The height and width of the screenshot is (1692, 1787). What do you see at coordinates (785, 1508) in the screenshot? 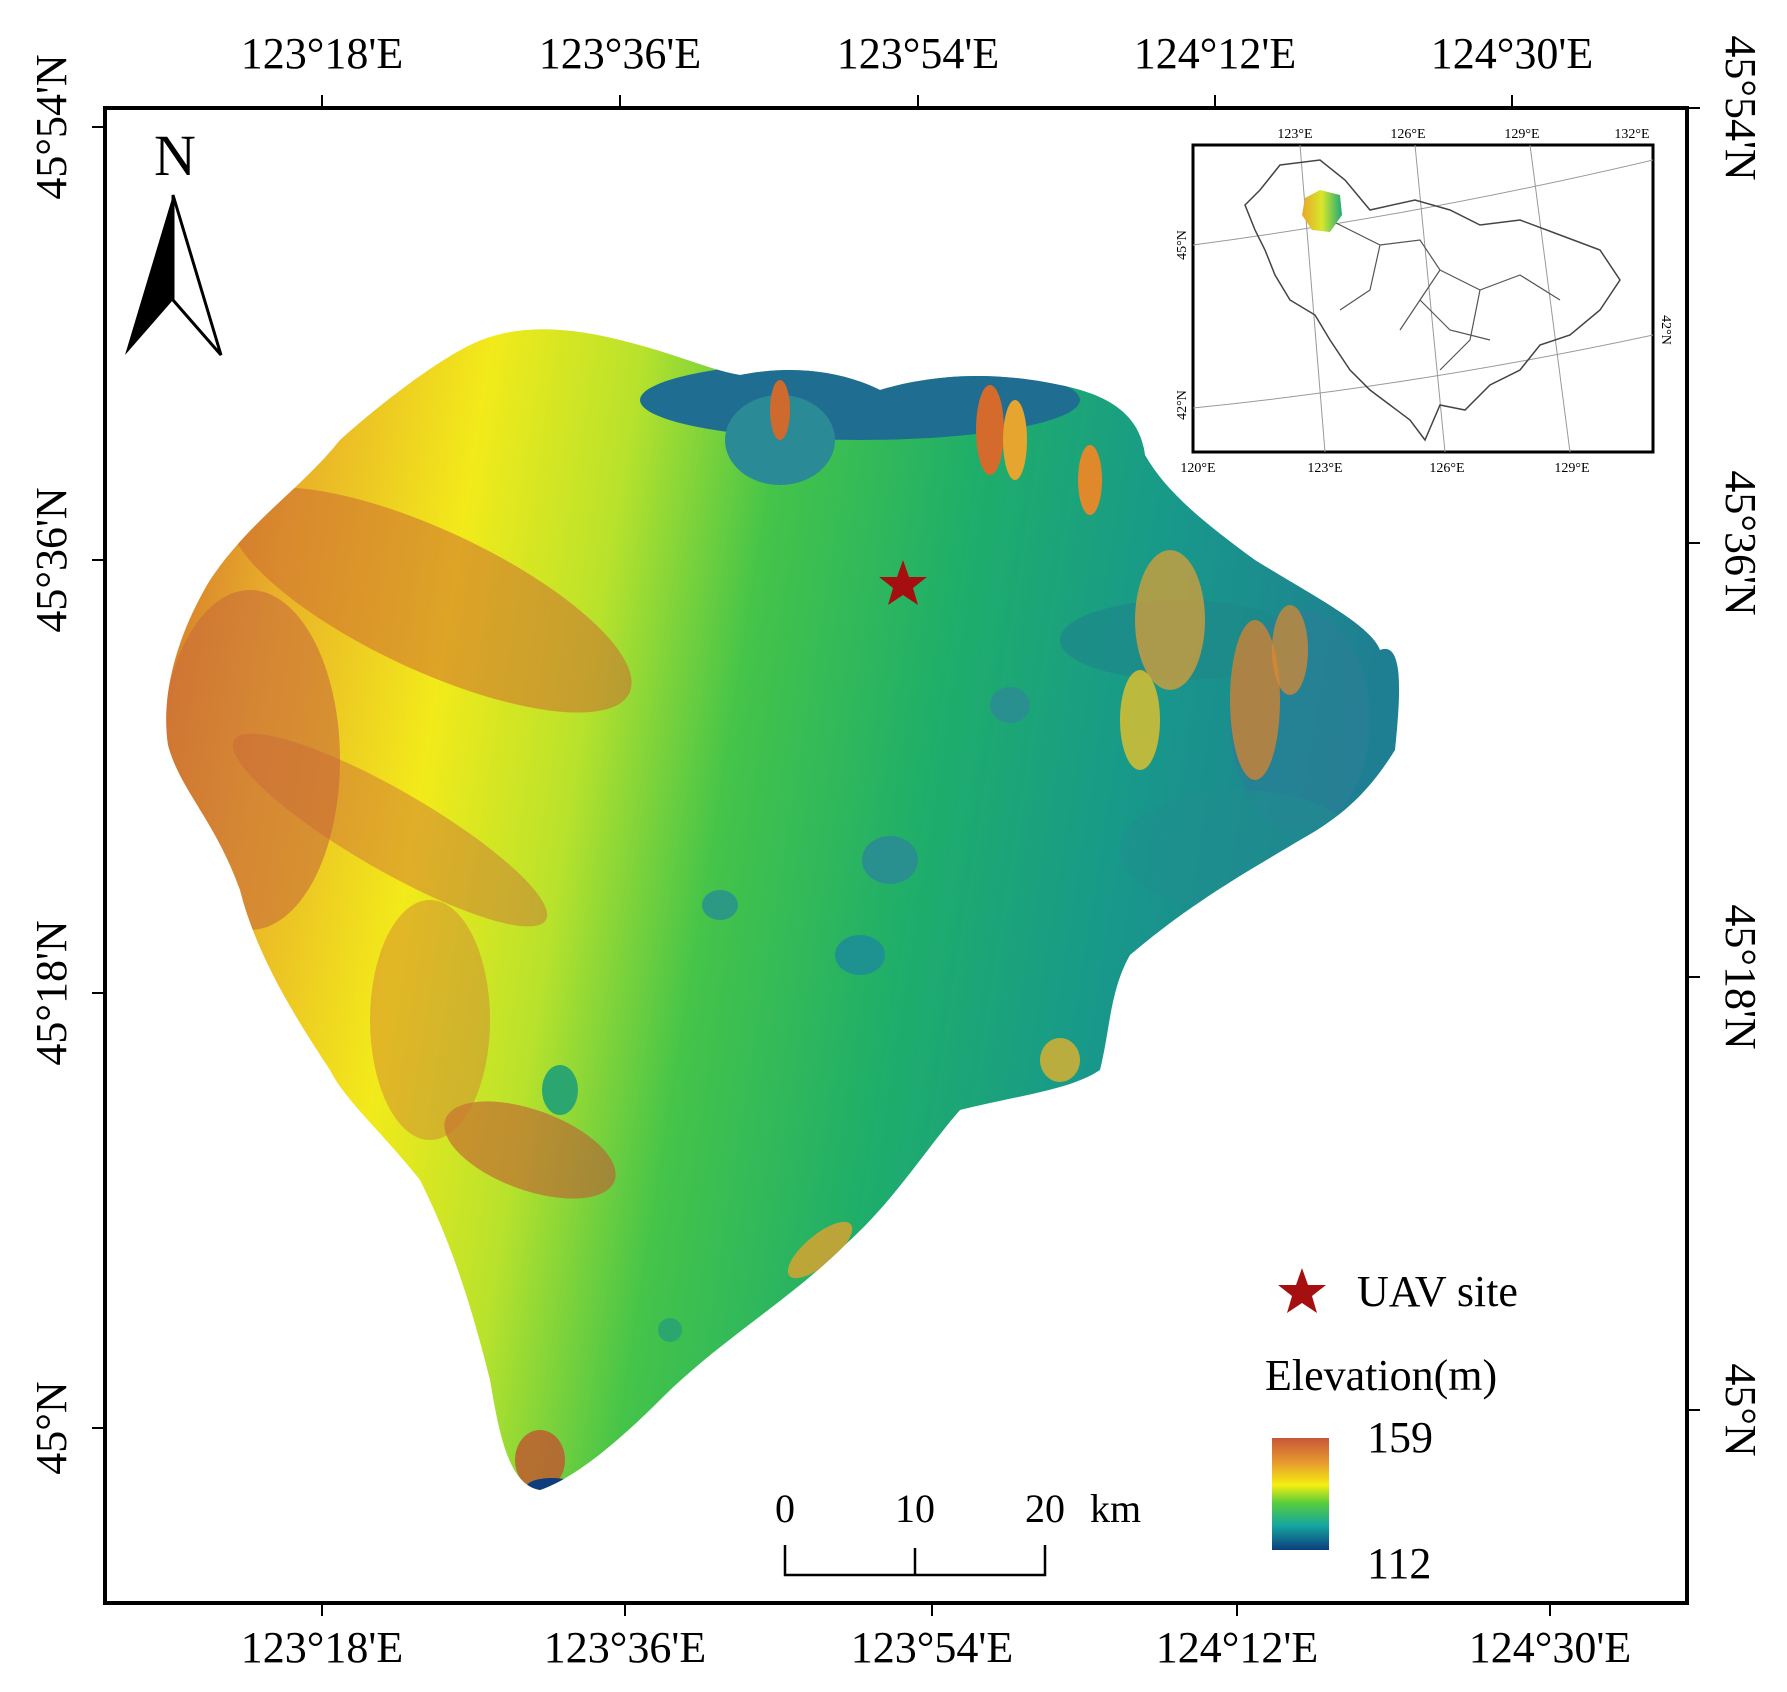
I see `scale-bar-tick-0: 0` at bounding box center [785, 1508].